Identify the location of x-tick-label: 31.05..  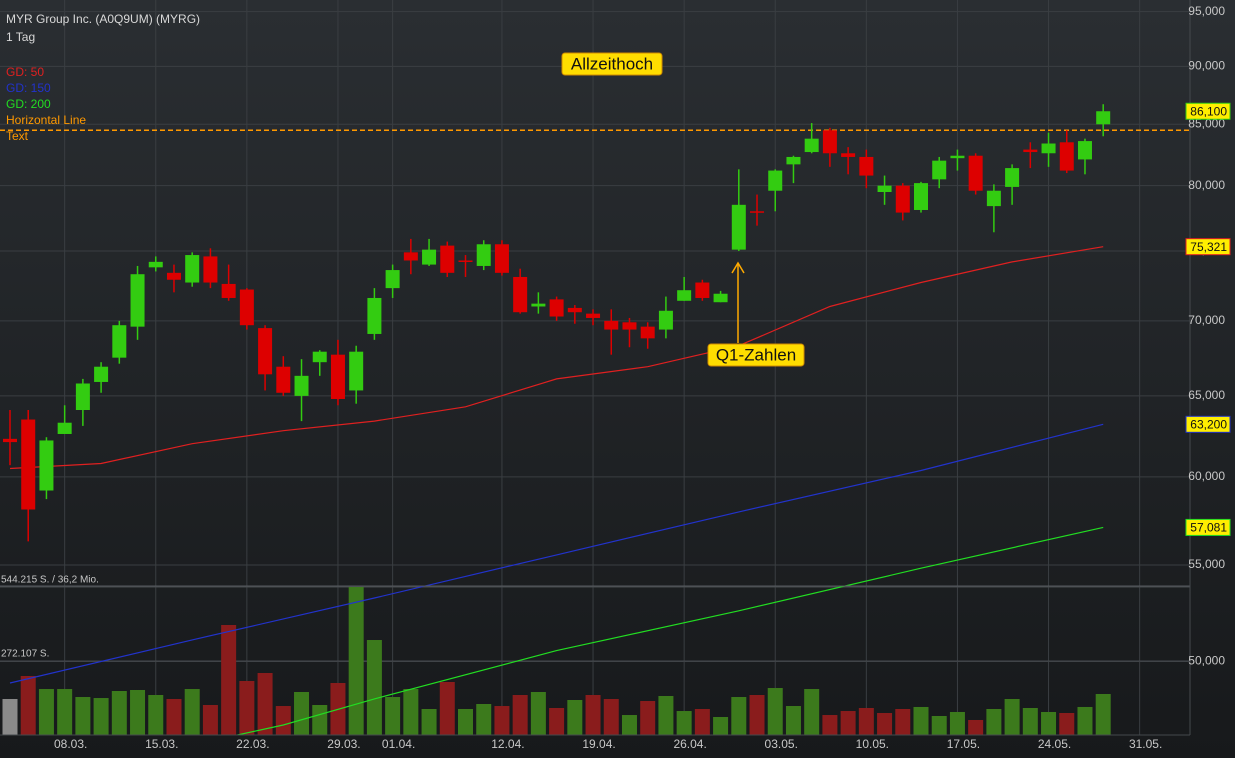
(1145, 744).